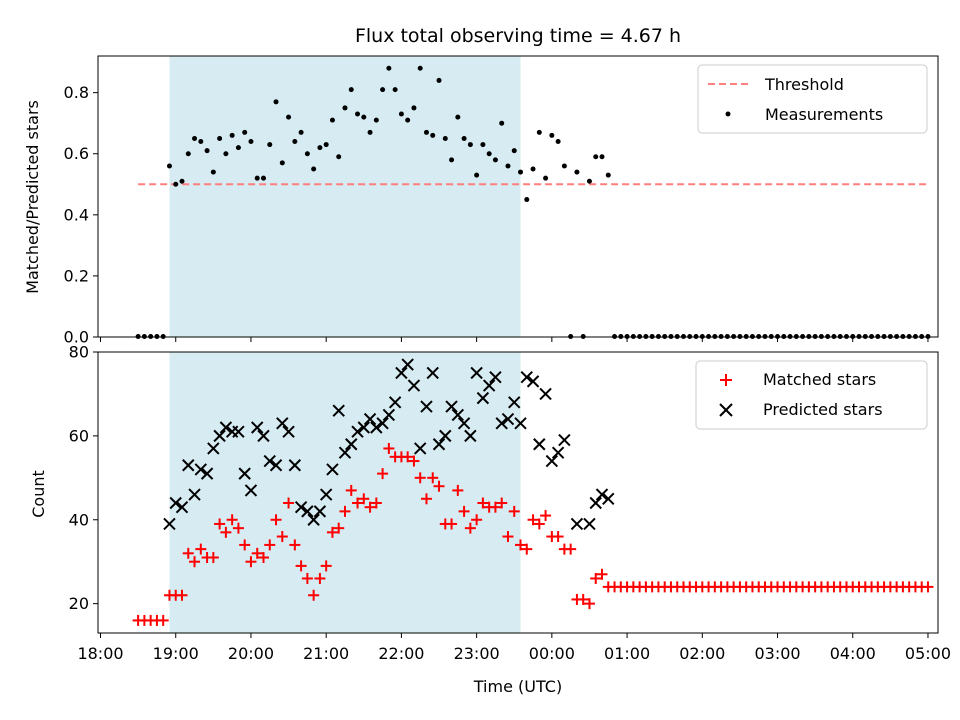  I want to click on bottom-legend: Matched stars Predicted stars, so click(811, 395).